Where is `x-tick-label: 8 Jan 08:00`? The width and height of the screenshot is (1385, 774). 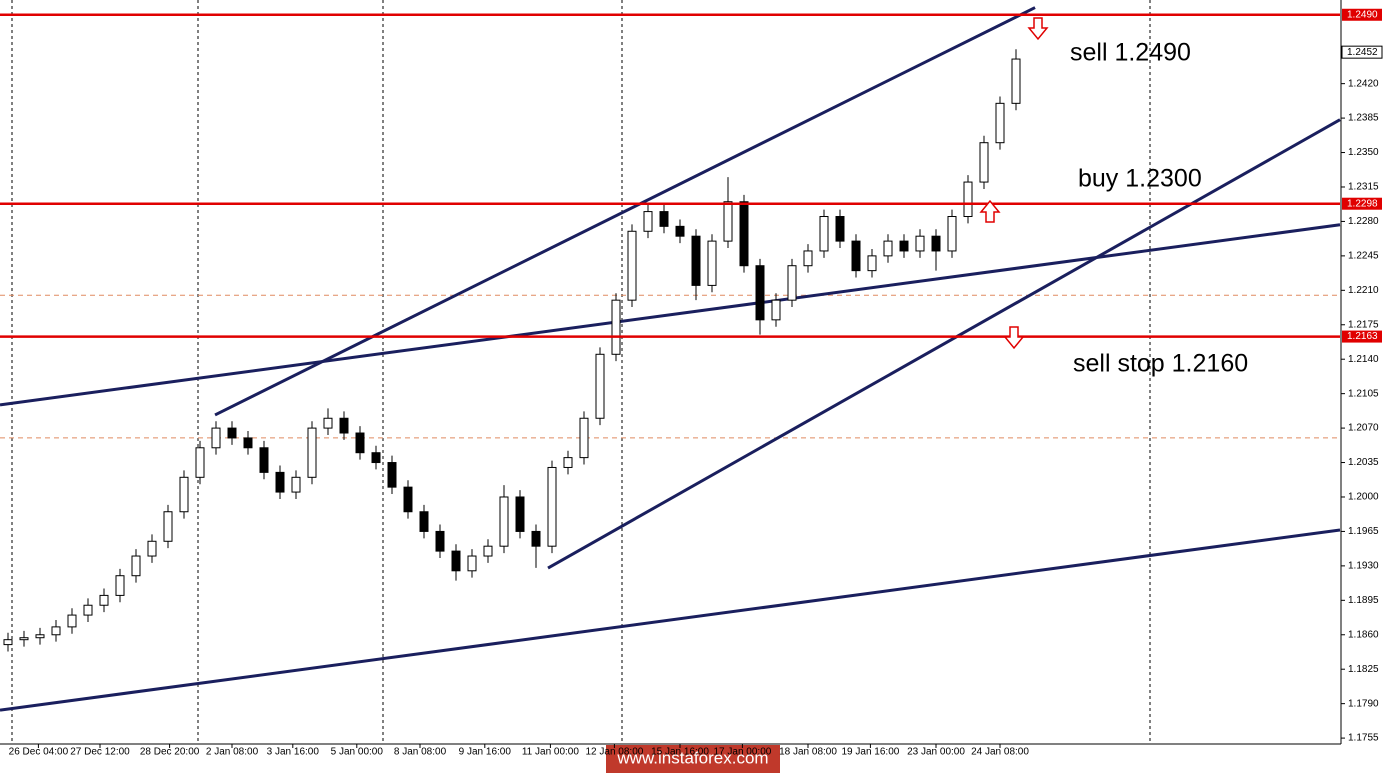 x-tick-label: 8 Jan 08:00 is located at coordinates (420, 752).